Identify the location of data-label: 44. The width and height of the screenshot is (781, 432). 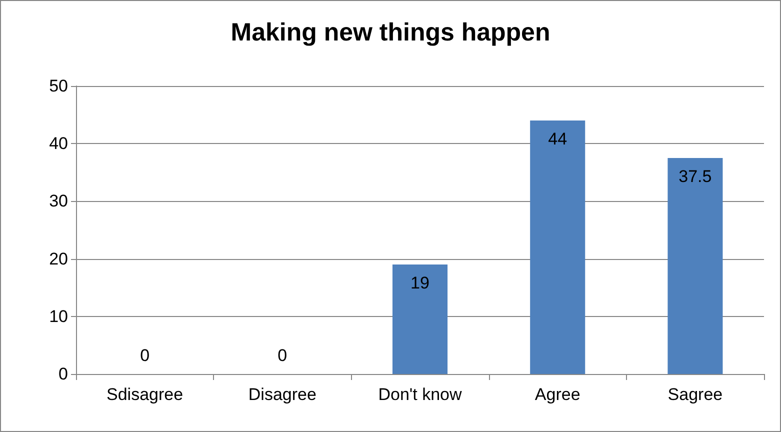
(558, 139).